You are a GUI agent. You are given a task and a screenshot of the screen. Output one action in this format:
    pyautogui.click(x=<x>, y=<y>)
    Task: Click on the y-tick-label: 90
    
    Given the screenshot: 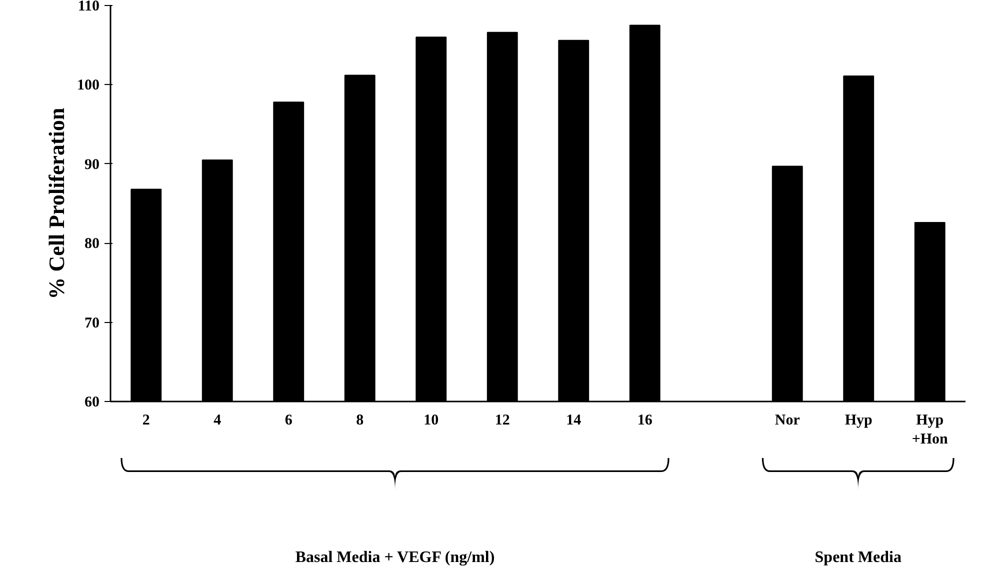 What is the action you would take?
    pyautogui.click(x=92, y=164)
    